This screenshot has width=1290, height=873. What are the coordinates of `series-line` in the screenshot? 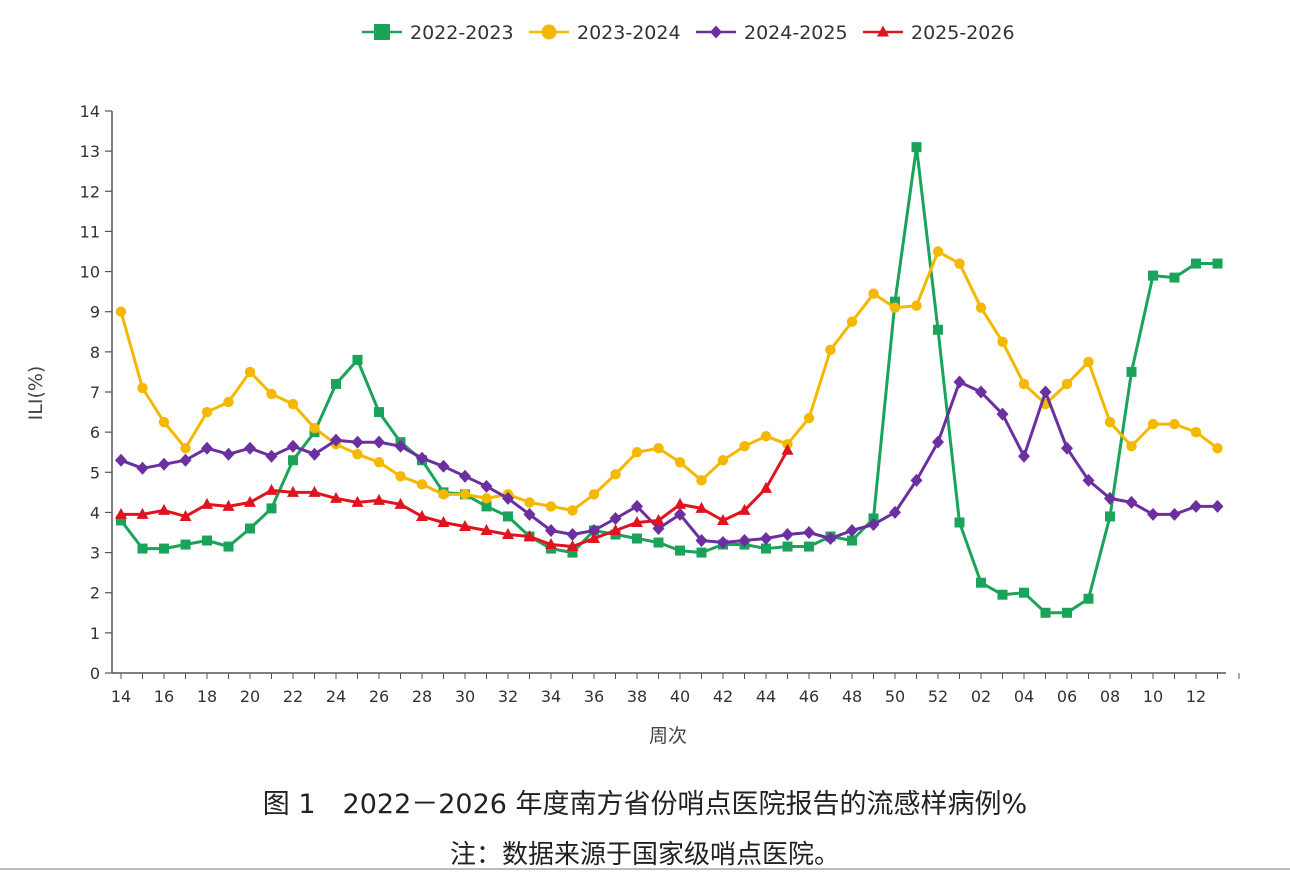 It's located at (455, 498).